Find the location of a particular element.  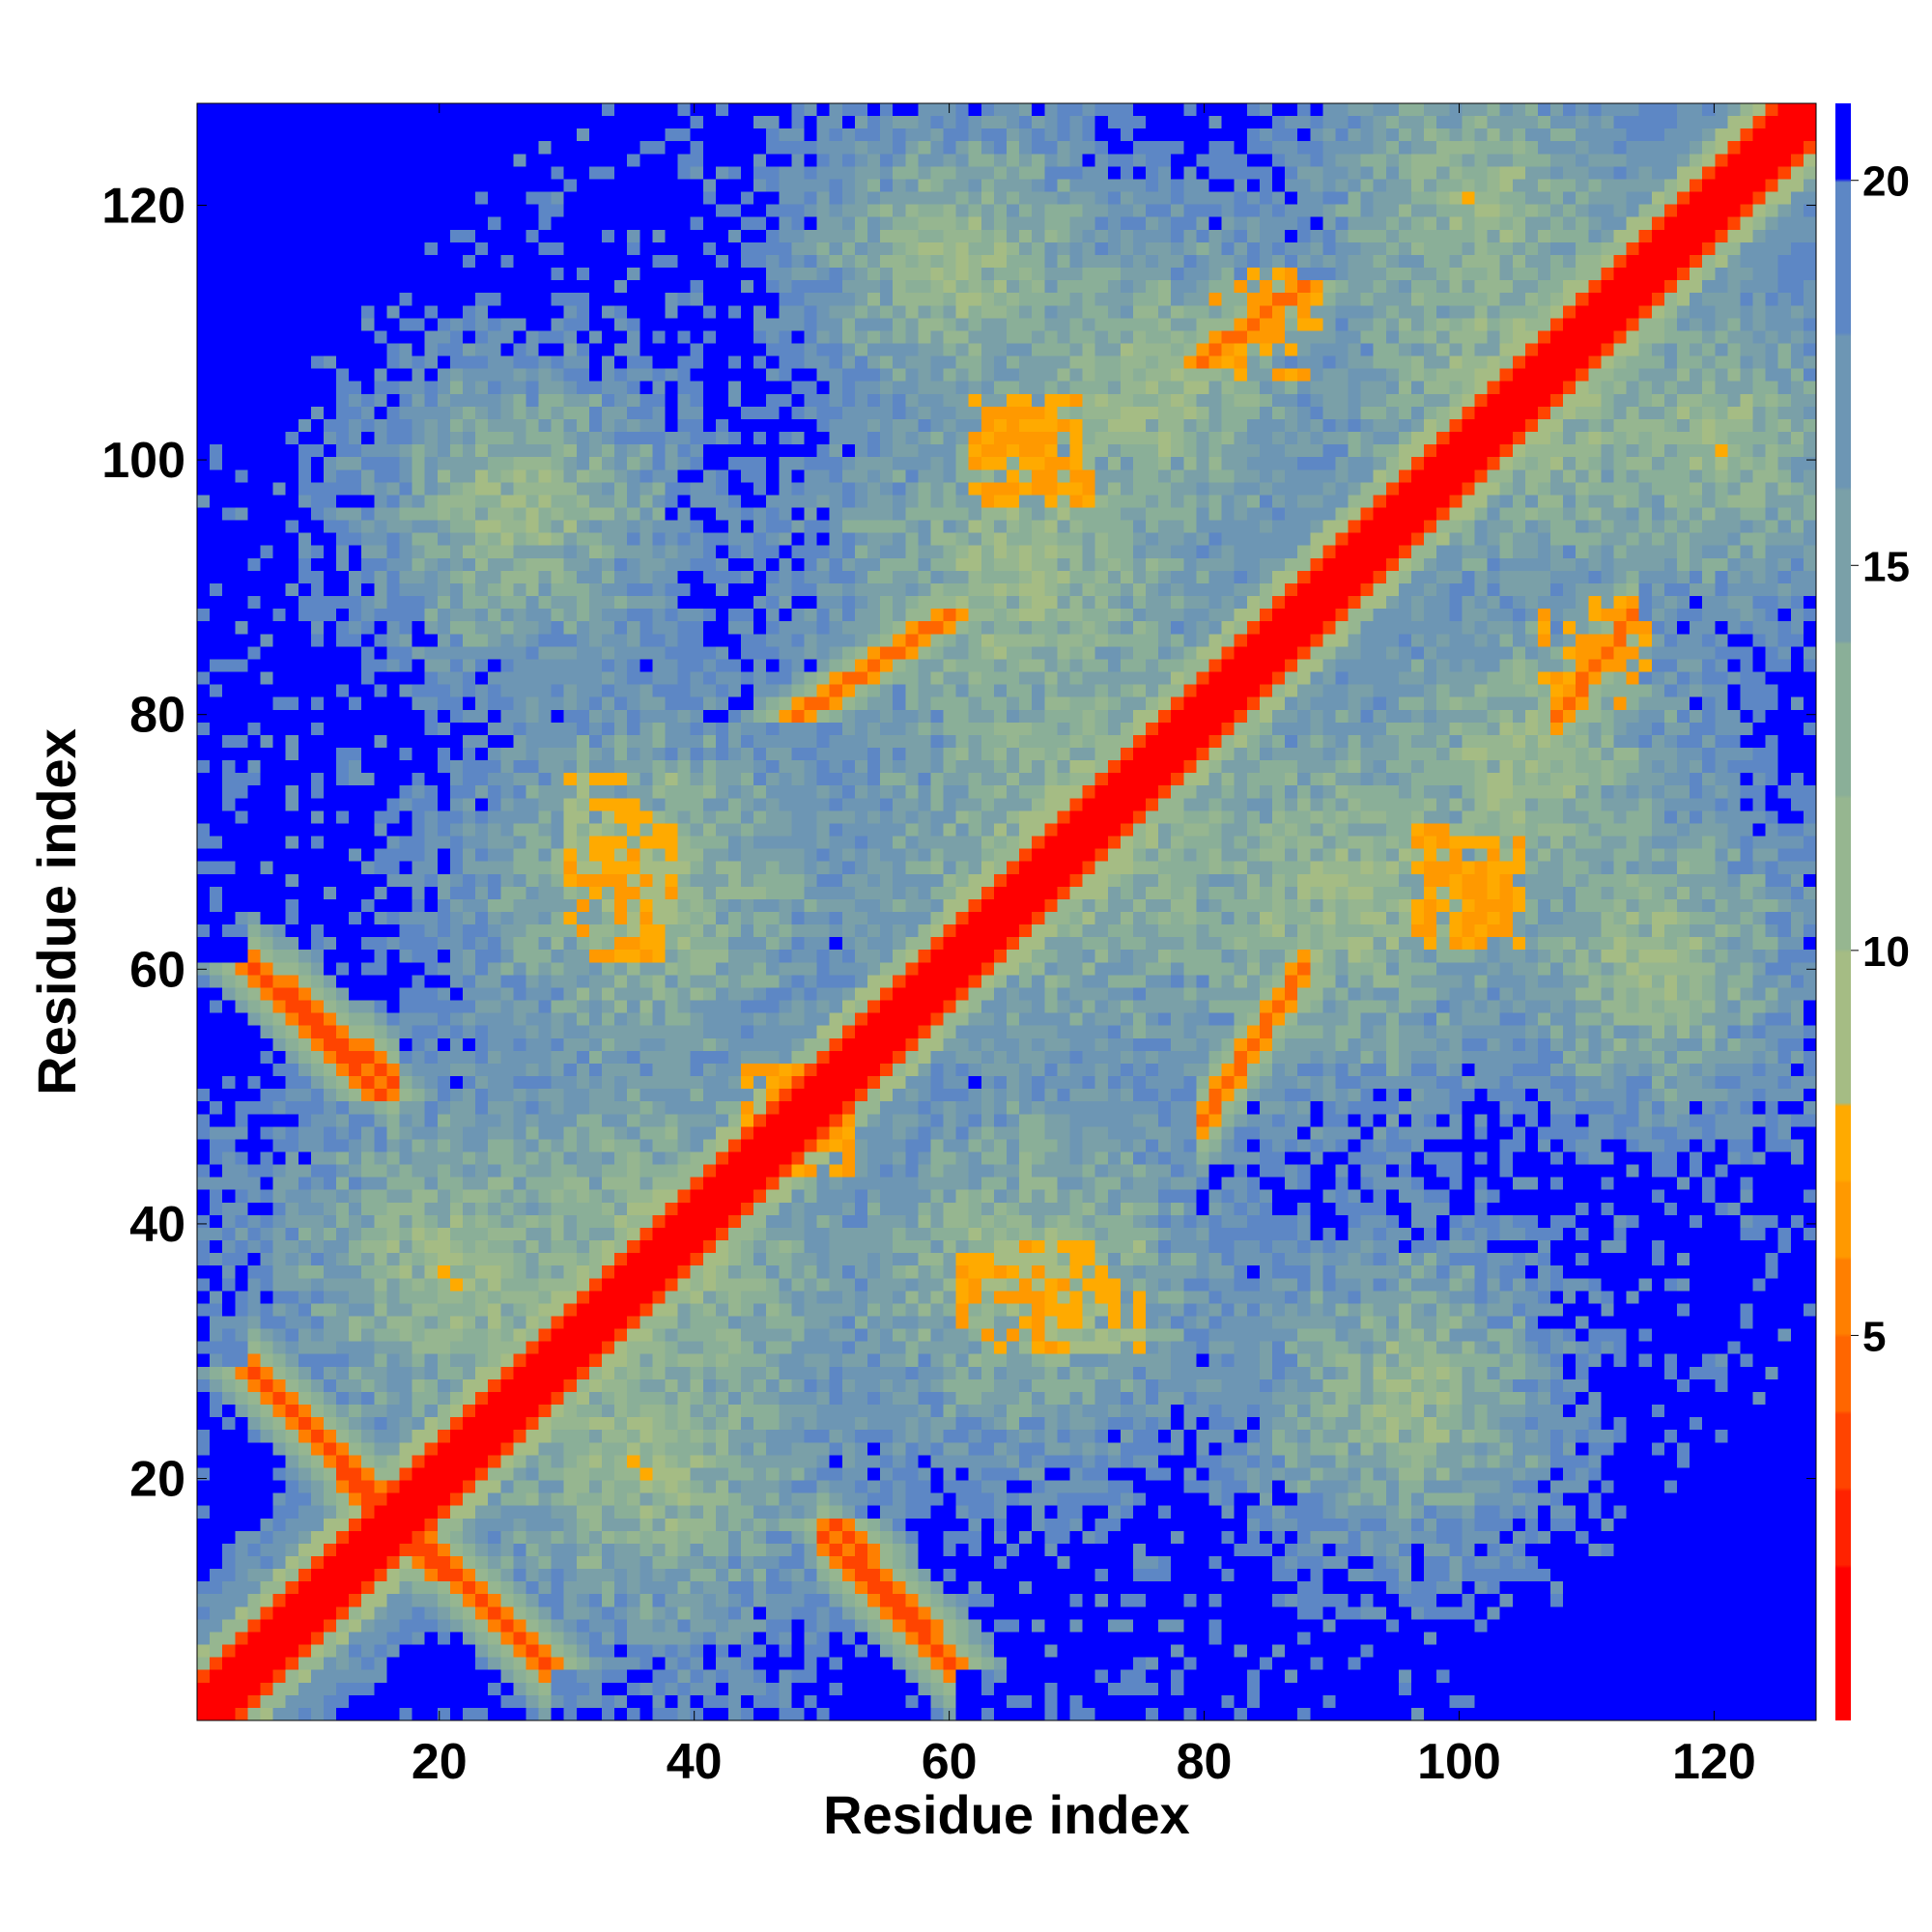

x-axis-title: Residue index is located at coordinates (1006, 1814).